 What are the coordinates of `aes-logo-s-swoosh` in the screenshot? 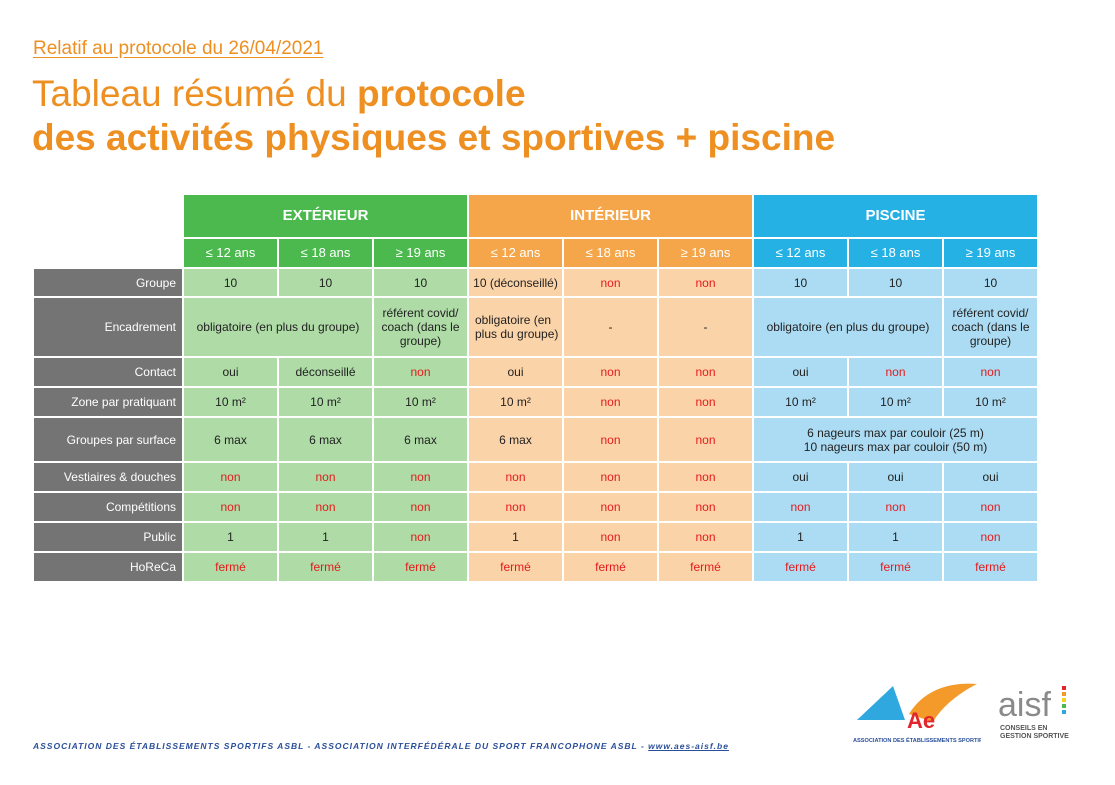 It's located at (943, 702).